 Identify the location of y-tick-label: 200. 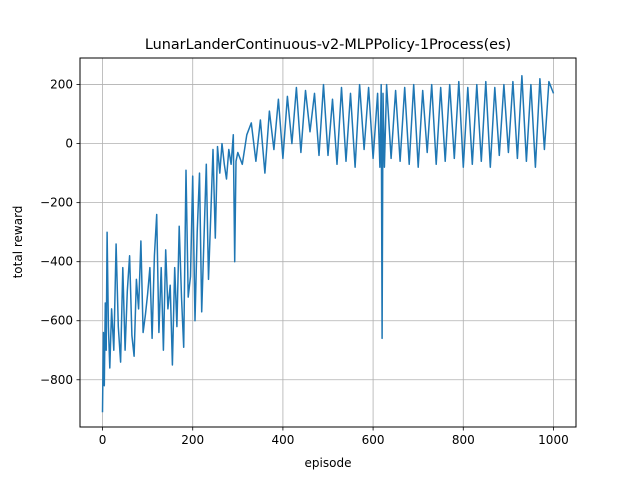
(61, 85).